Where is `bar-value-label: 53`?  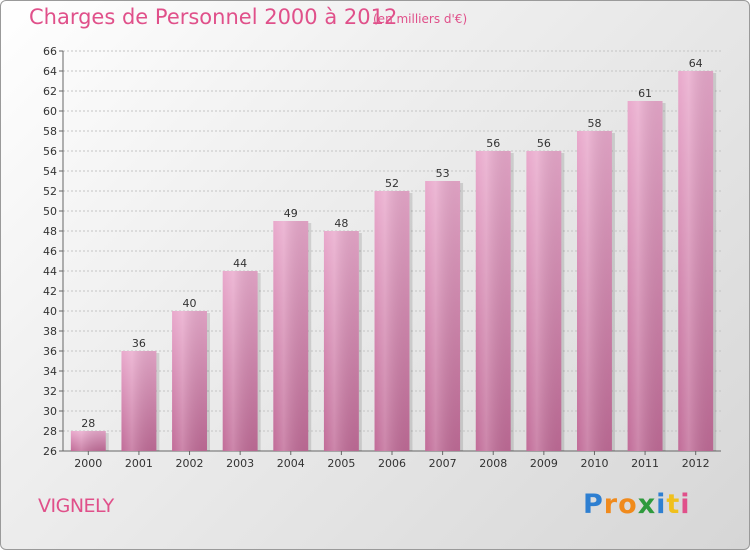
bar-value-label: 53 is located at coordinates (443, 173).